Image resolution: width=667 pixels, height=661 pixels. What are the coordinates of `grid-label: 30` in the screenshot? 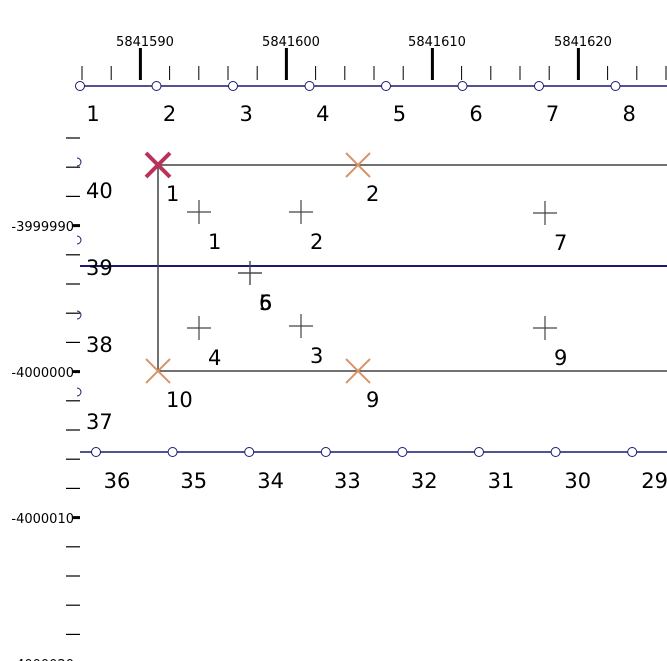 It's located at (577, 481).